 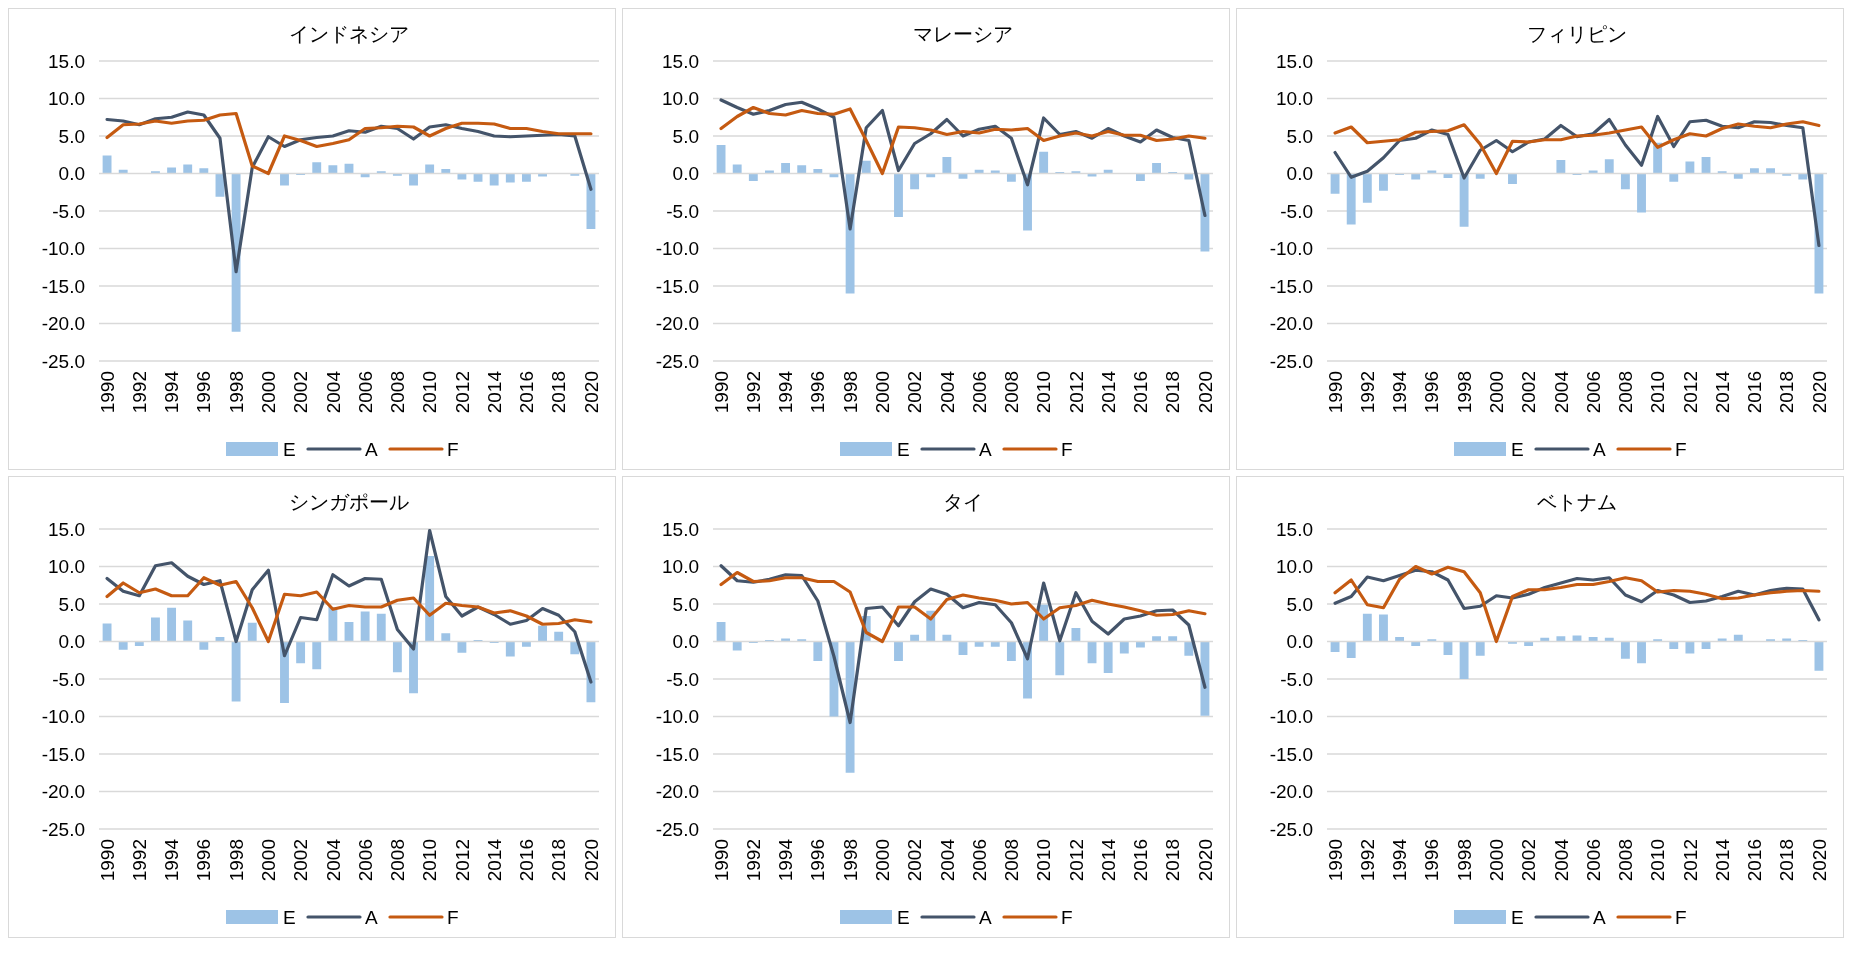 What do you see at coordinates (349, 34) in the screenshot?
I see `chart-title: インドネシア` at bounding box center [349, 34].